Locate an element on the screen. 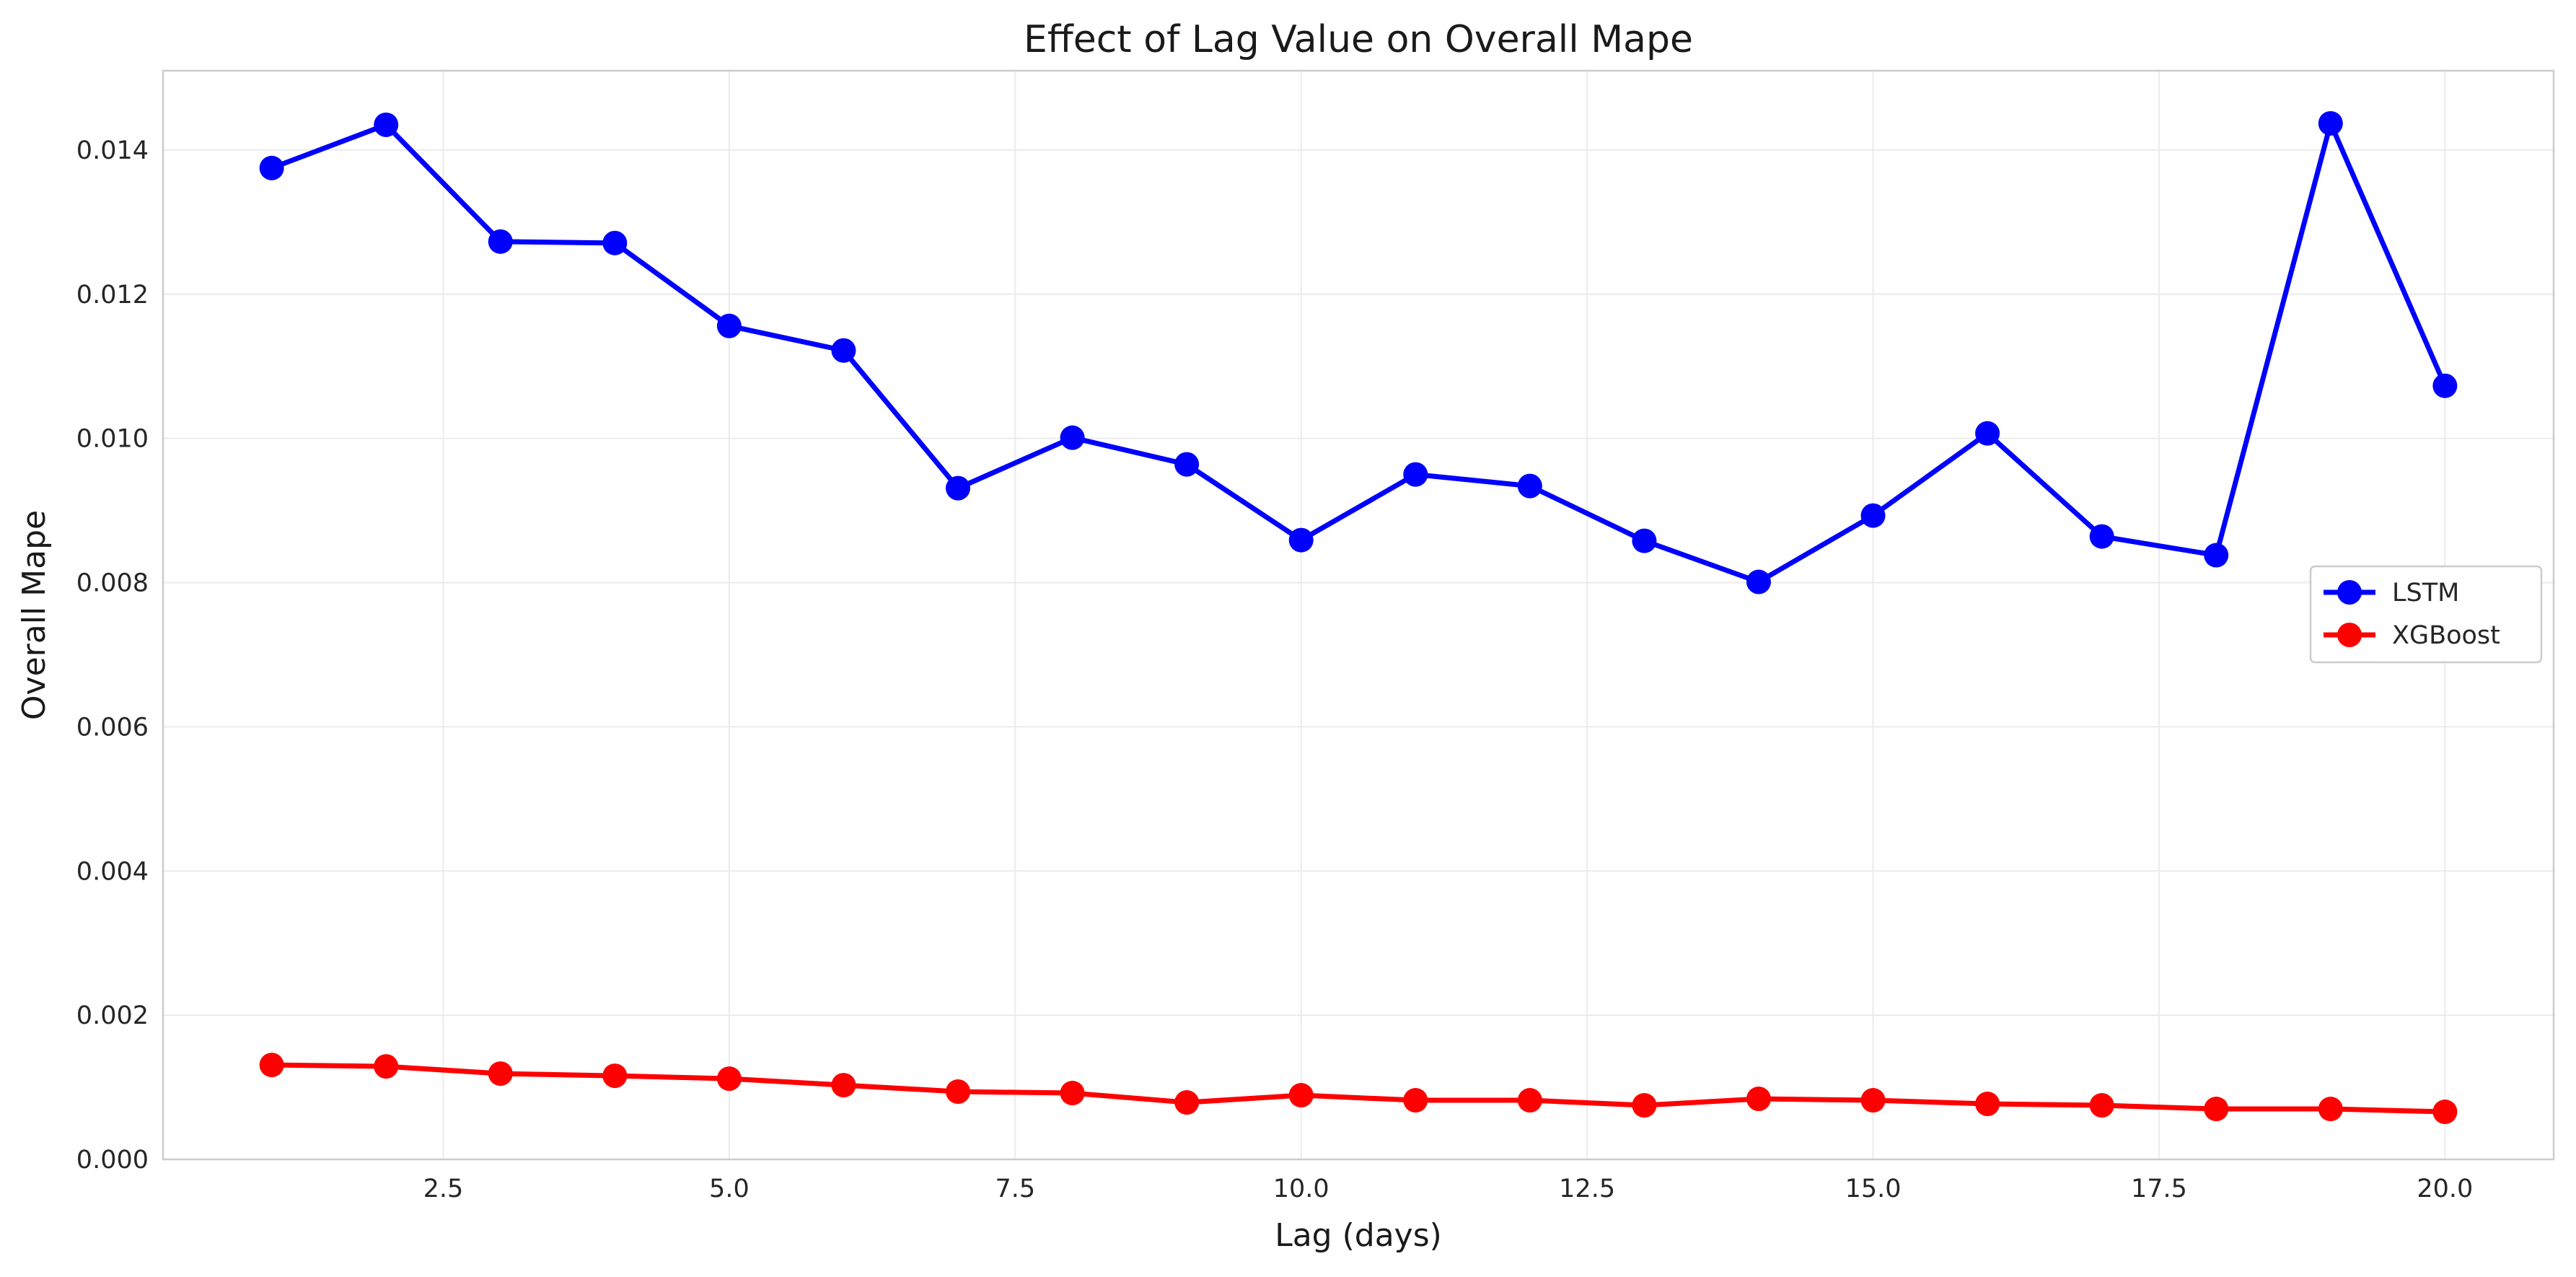 The width and height of the screenshot is (2576, 1277). y-tick-label: 0.012 is located at coordinates (112, 295).